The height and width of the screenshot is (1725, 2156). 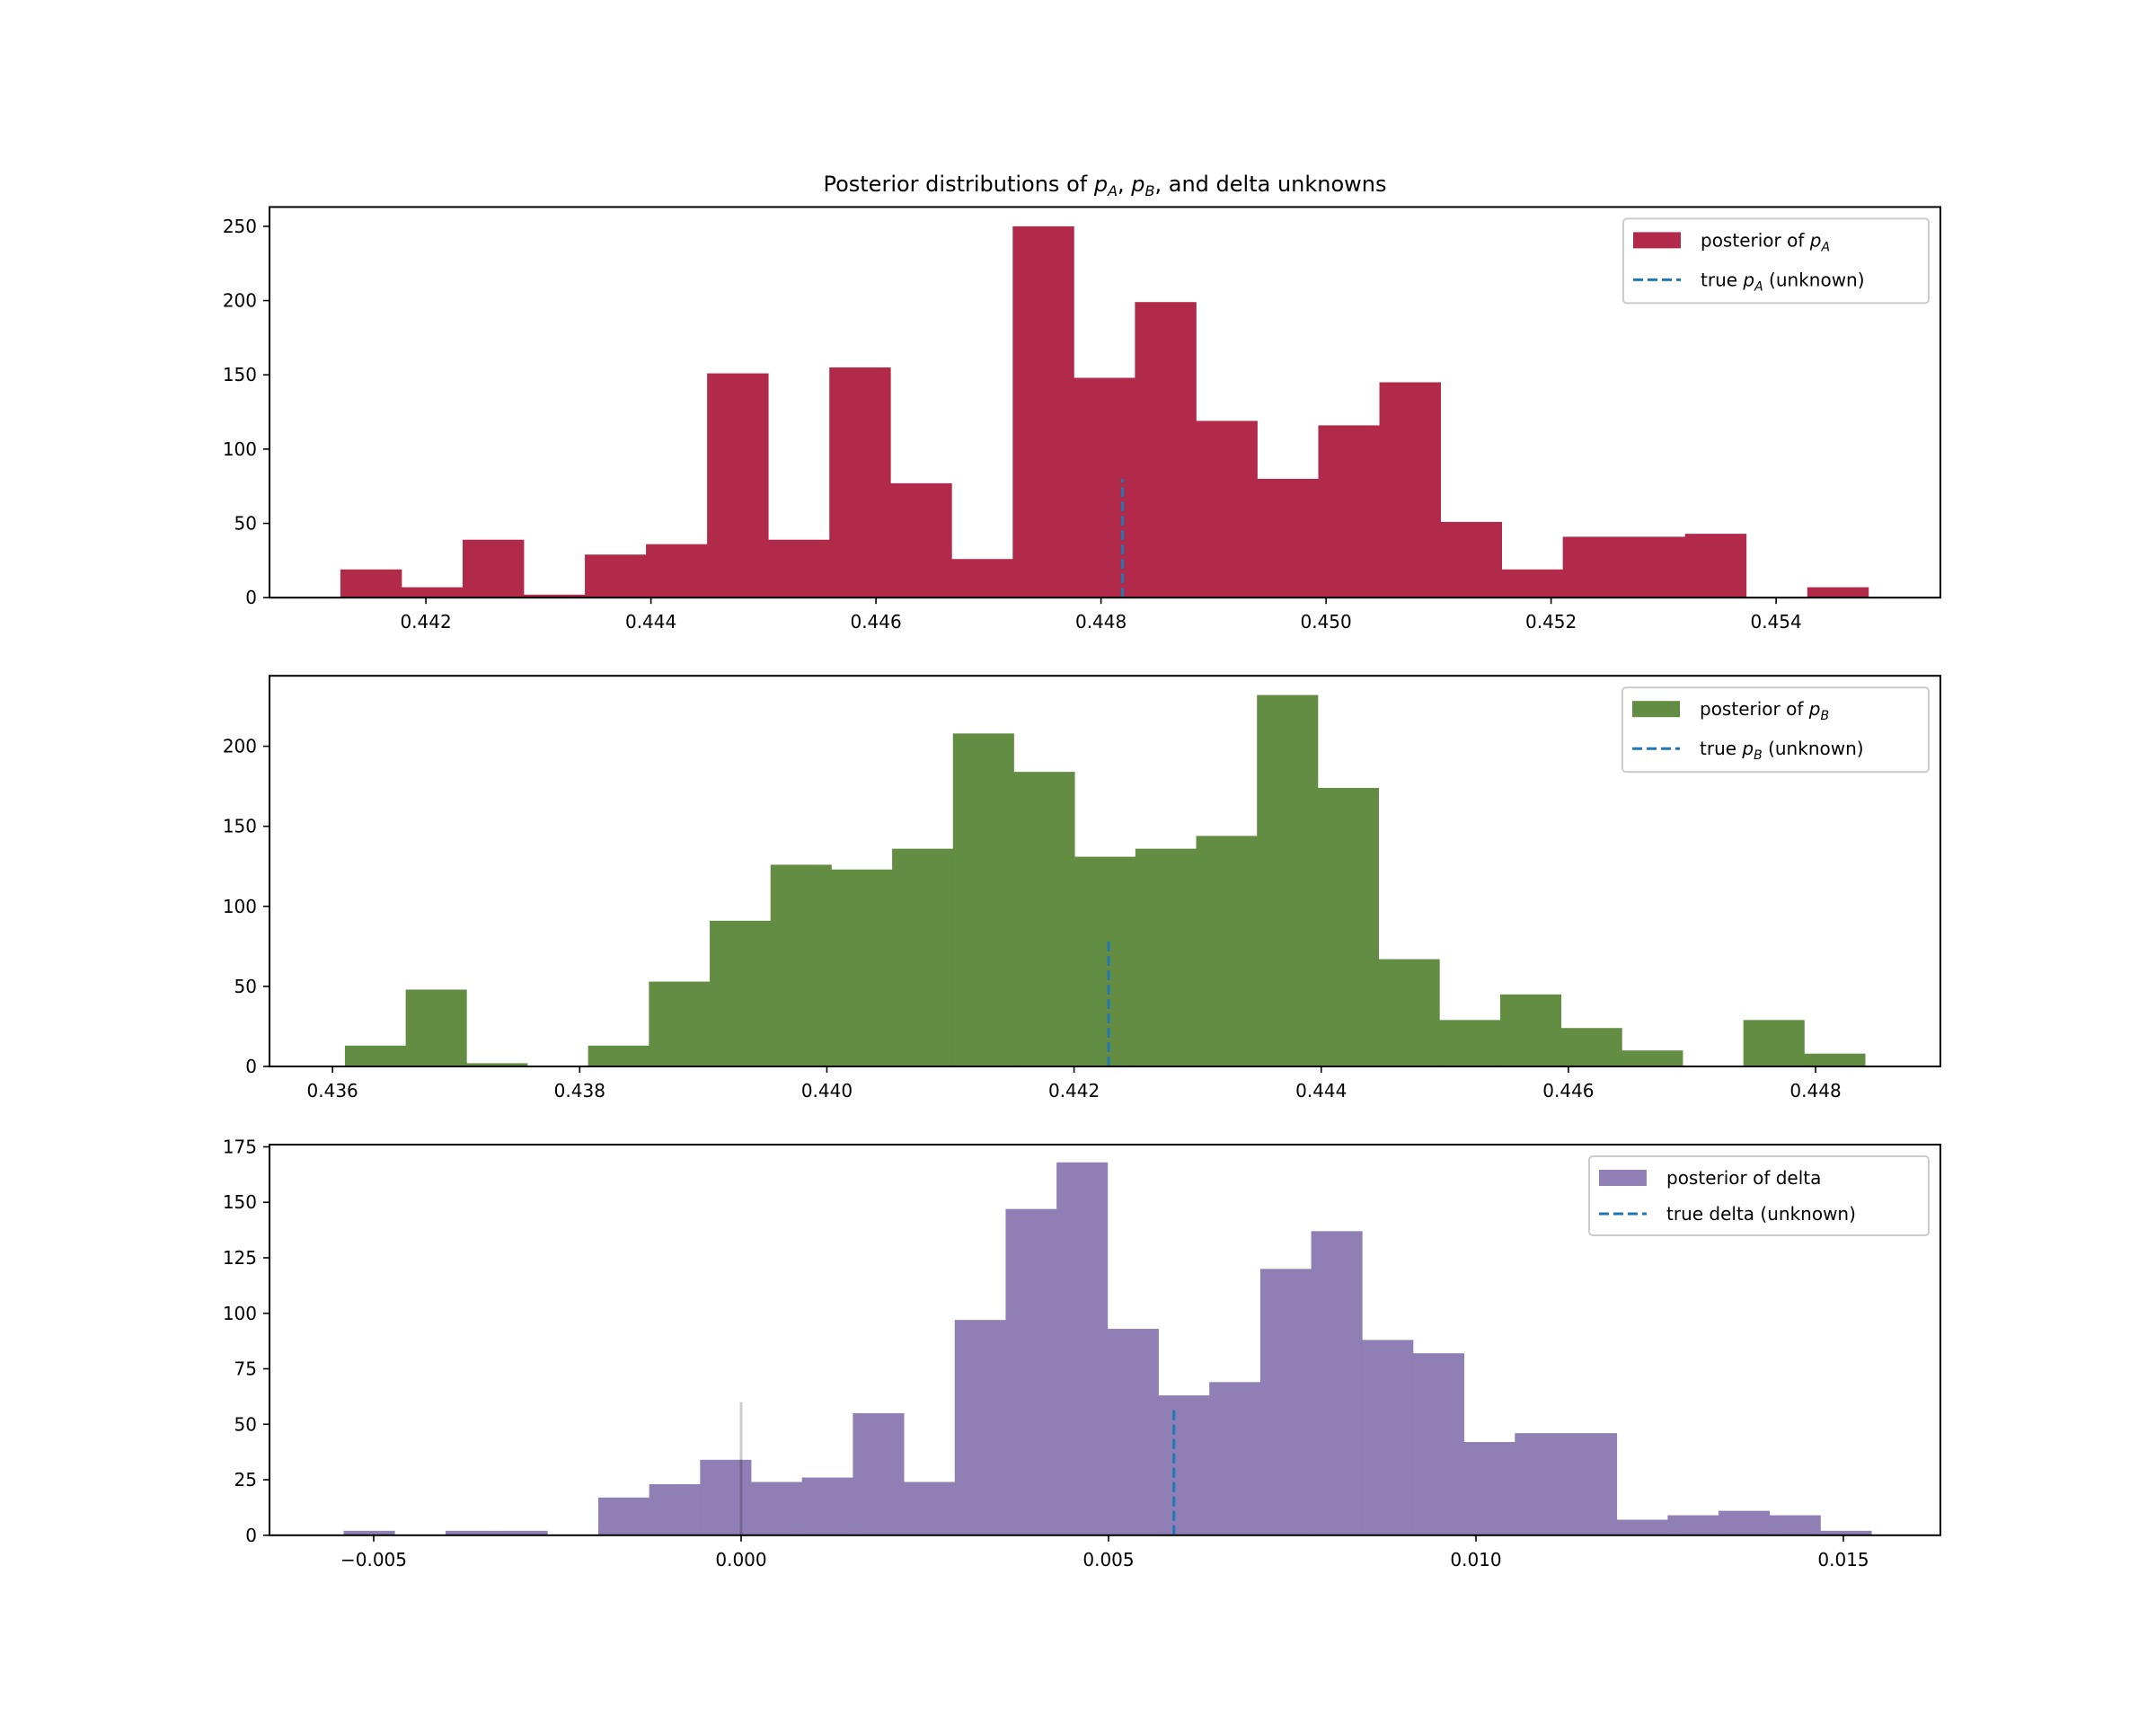 I want to click on y-tick-label: 125, so click(x=240, y=1258).